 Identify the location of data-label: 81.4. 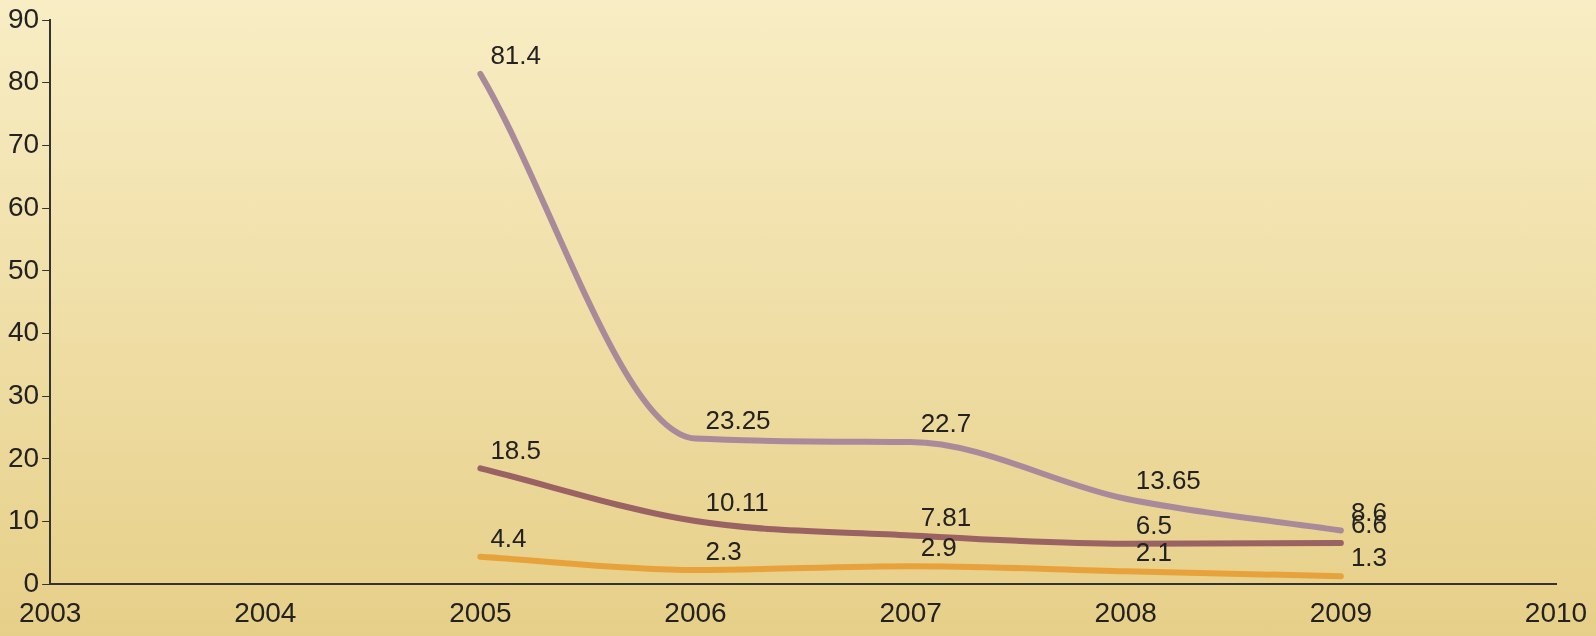
(515, 55).